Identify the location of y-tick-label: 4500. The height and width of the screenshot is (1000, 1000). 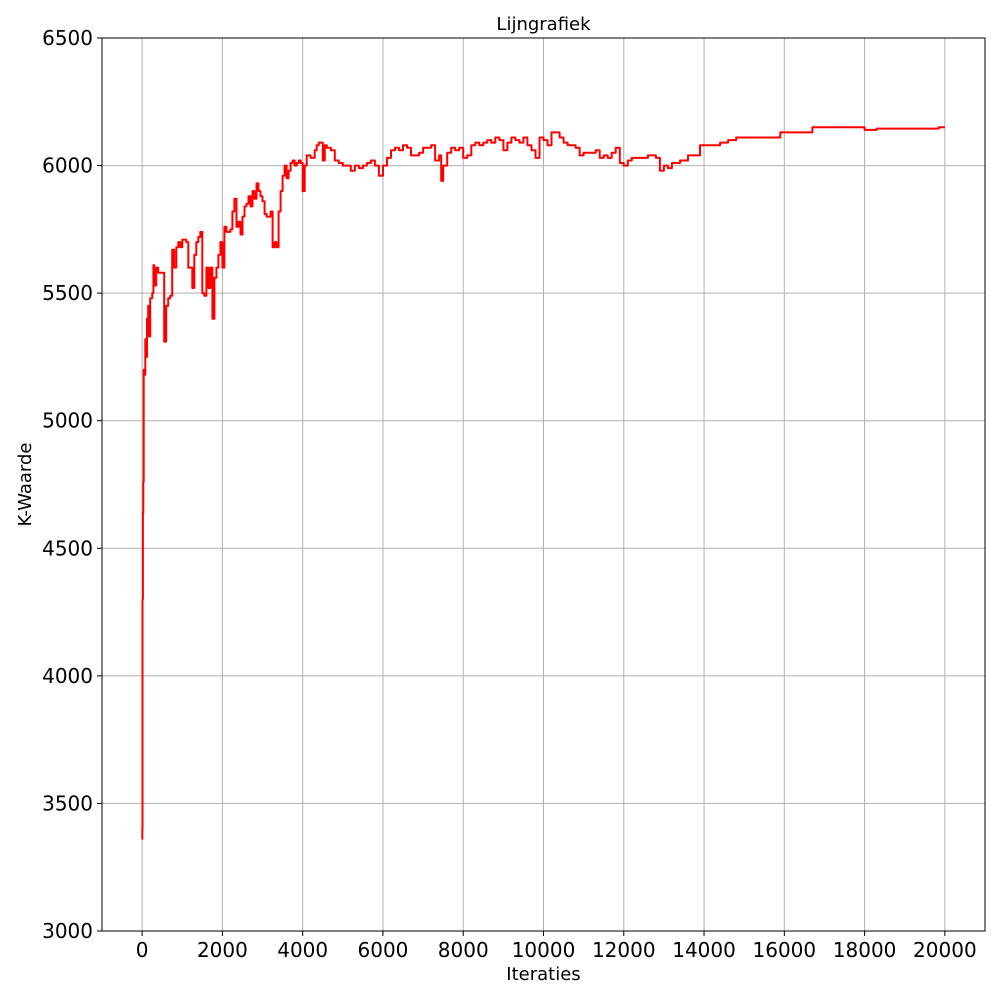
(67, 548).